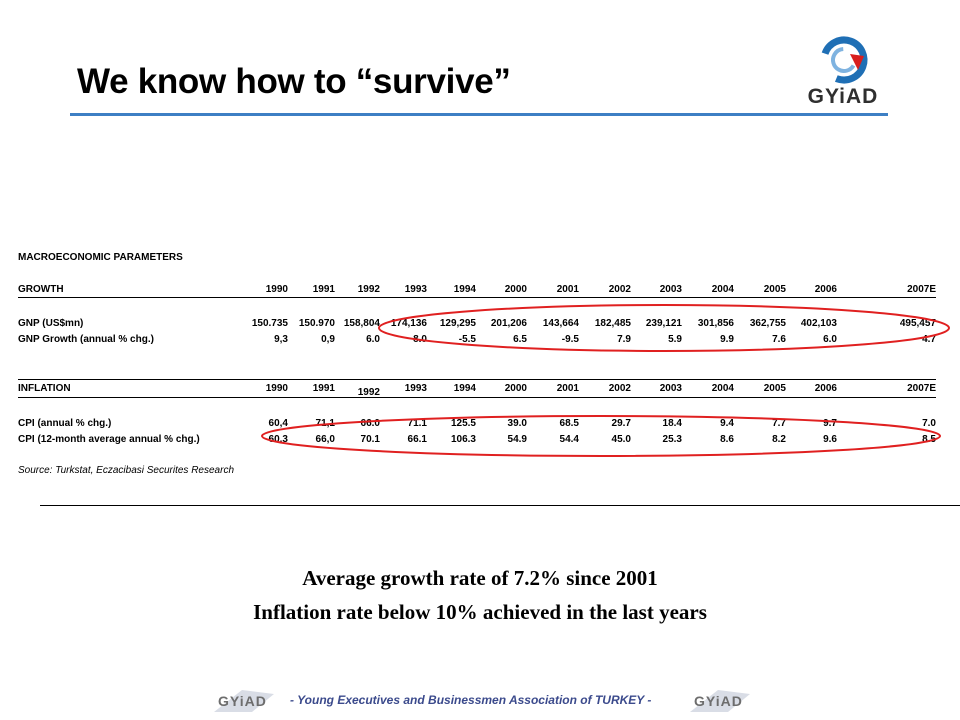 The width and height of the screenshot is (960, 720). What do you see at coordinates (727, 439) in the screenshot?
I see `table-cell: 8.6` at bounding box center [727, 439].